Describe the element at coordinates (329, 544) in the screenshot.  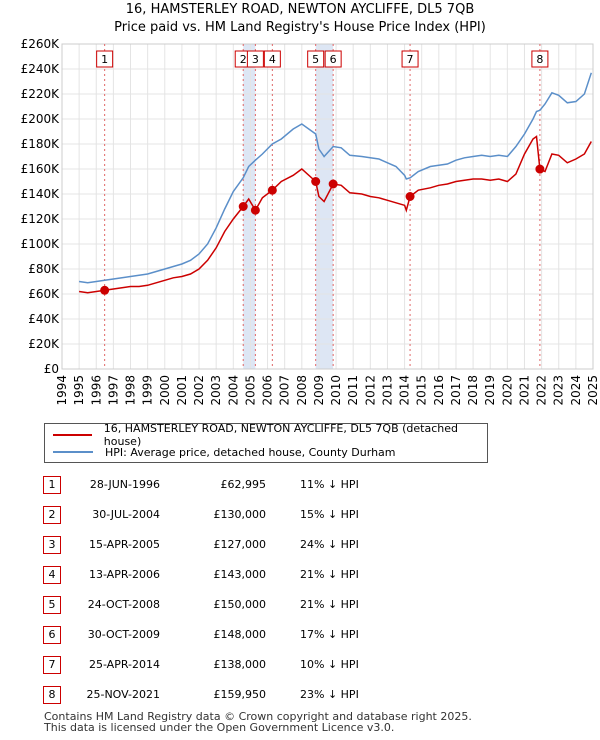
I see `sale-hpi-delta: 24% ↓ HPI` at that location.